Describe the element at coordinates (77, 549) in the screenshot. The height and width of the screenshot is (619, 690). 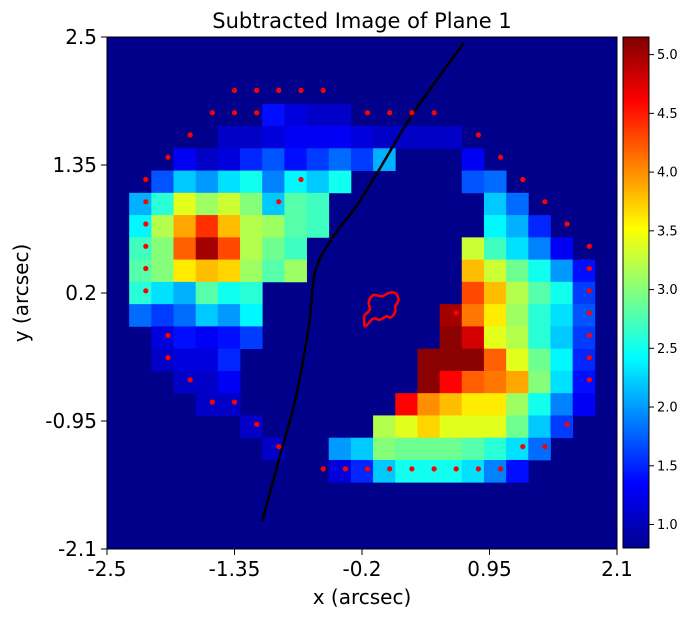
I see `y-tick-label: -2.1` at that location.